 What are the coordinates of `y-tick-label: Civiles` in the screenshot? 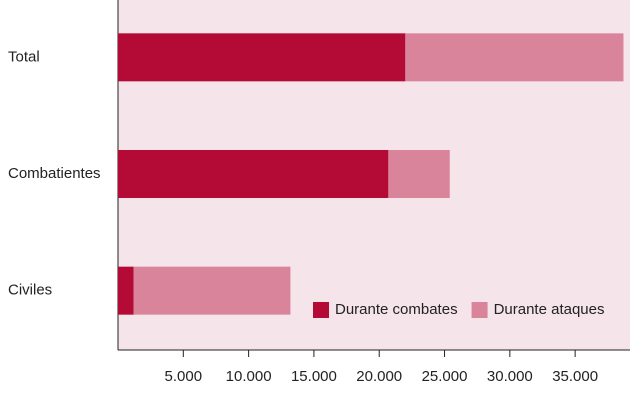 It's located at (30, 290).